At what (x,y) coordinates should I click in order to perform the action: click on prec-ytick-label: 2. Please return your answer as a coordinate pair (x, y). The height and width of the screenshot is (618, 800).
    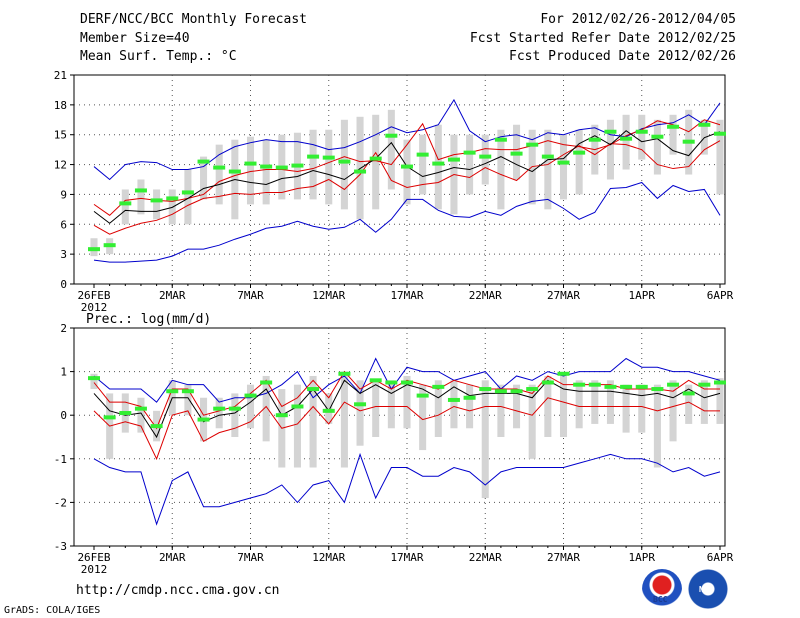
    Looking at the image, I should click on (63, 328).